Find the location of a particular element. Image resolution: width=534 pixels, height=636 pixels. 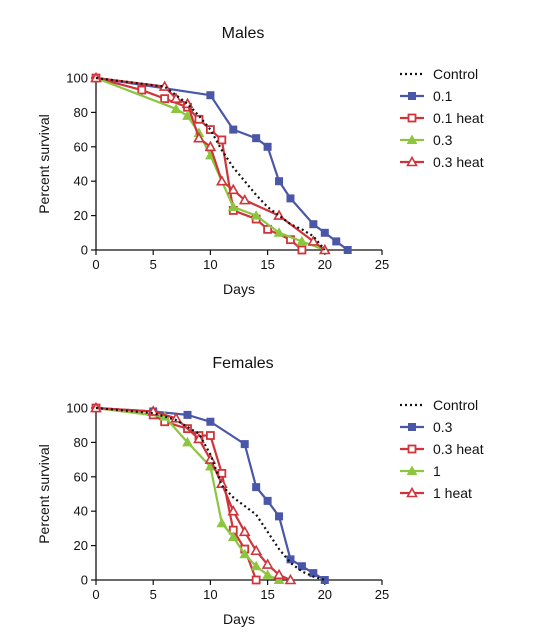

x-tick-label: 20 is located at coordinates (325, 594).